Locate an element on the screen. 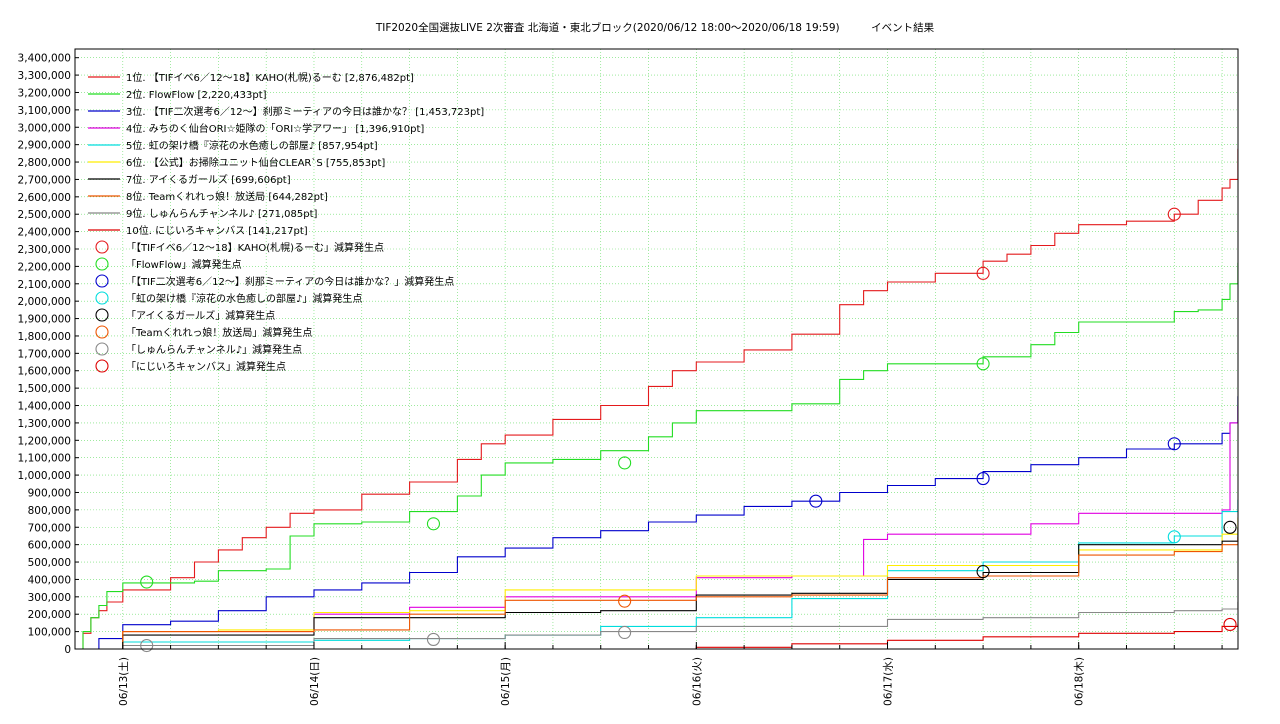 The height and width of the screenshot is (724, 1280). y-tick-label: 1,500,000 is located at coordinates (44, 389).